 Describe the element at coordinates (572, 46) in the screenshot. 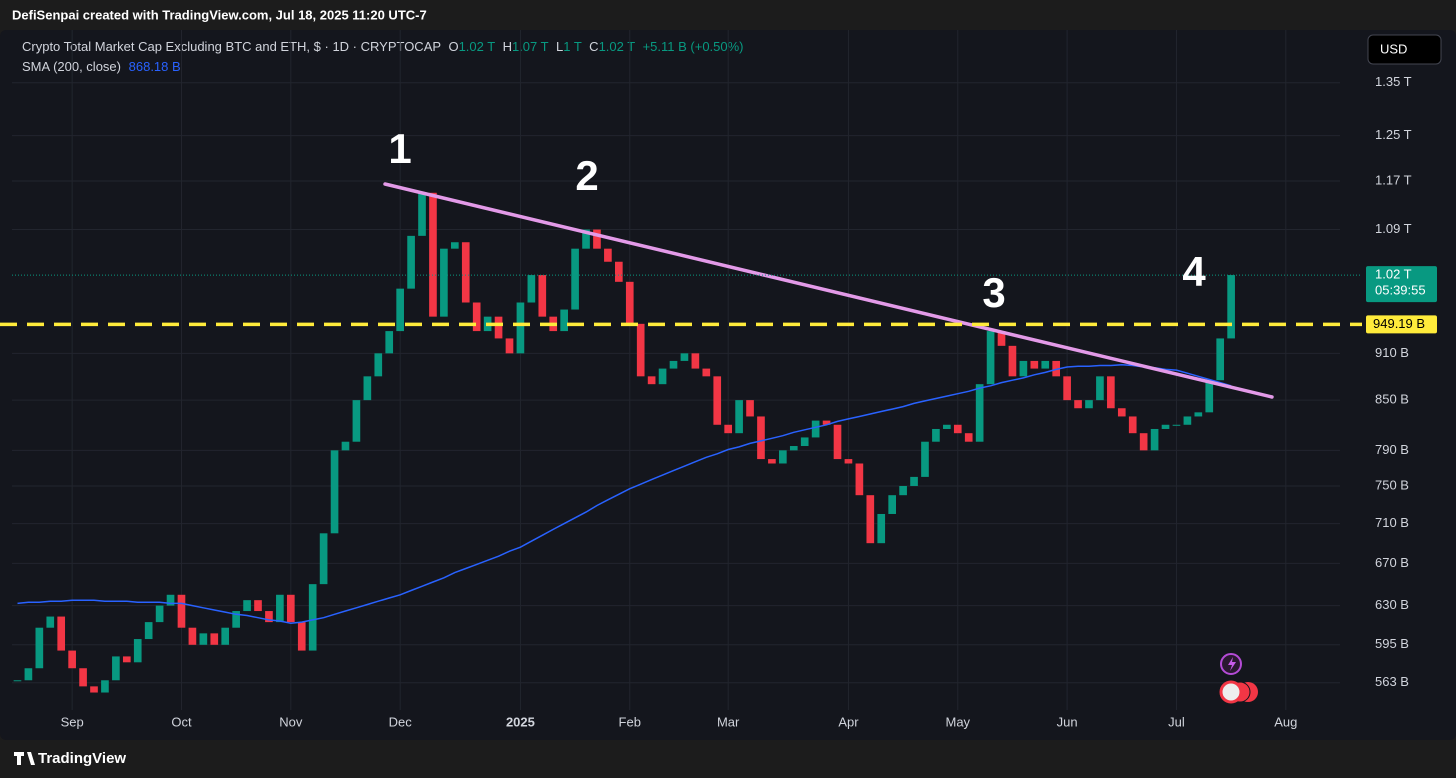

I see `quote: 1 T` at that location.